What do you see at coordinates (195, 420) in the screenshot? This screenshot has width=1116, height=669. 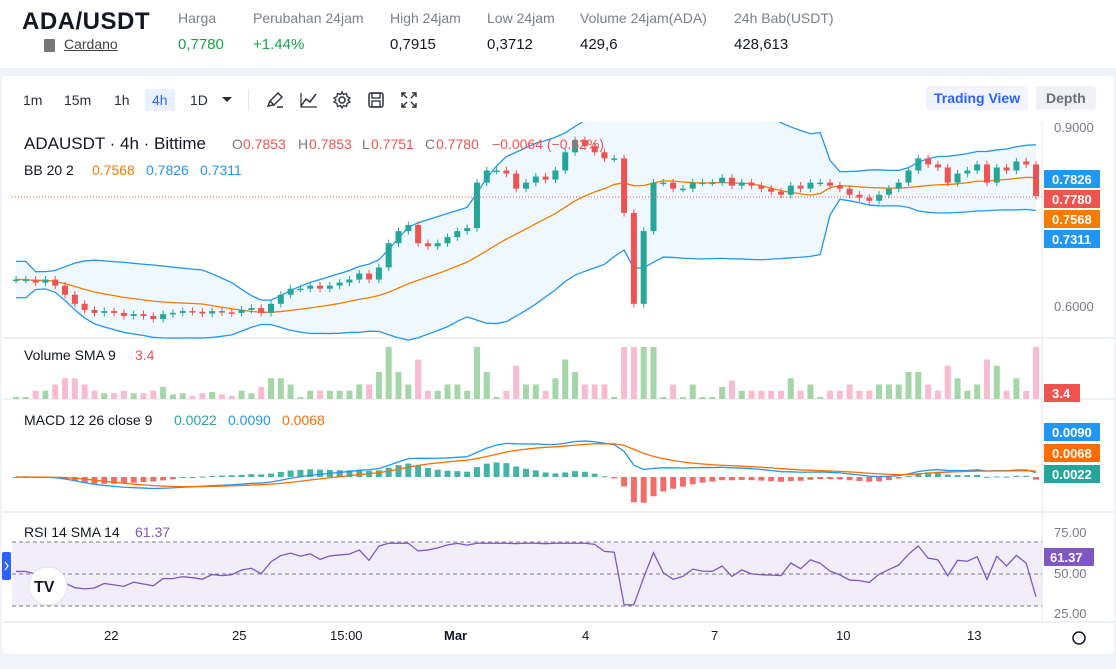 I see `macd-hist-value: 0.0022` at bounding box center [195, 420].